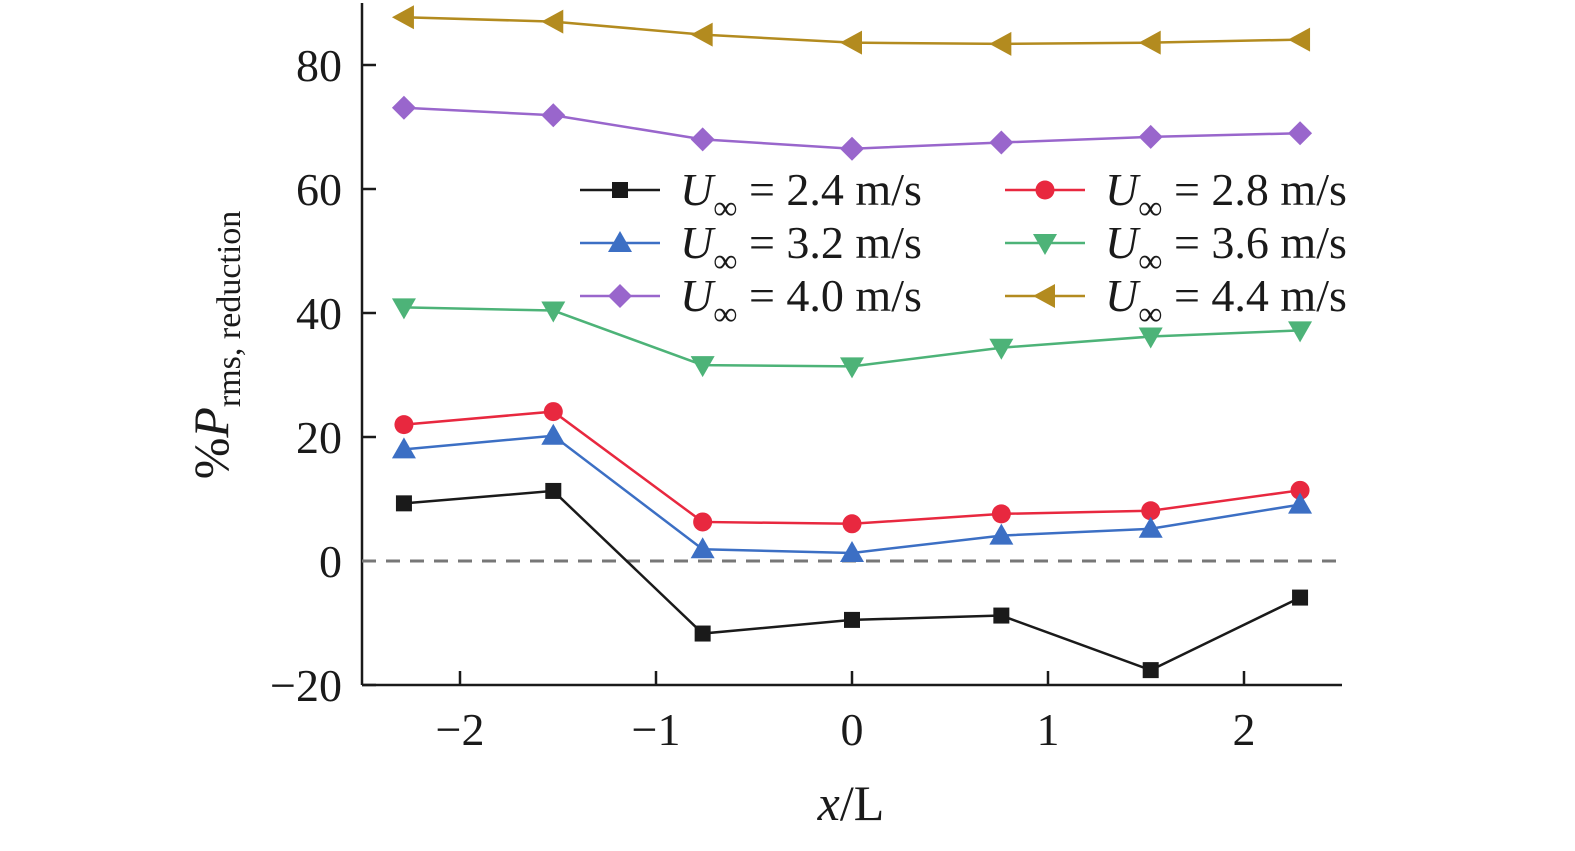 The width and height of the screenshot is (1575, 851). What do you see at coordinates (829, 189) in the screenshot?
I see `legend-value: = 2.4 m/s` at bounding box center [829, 189].